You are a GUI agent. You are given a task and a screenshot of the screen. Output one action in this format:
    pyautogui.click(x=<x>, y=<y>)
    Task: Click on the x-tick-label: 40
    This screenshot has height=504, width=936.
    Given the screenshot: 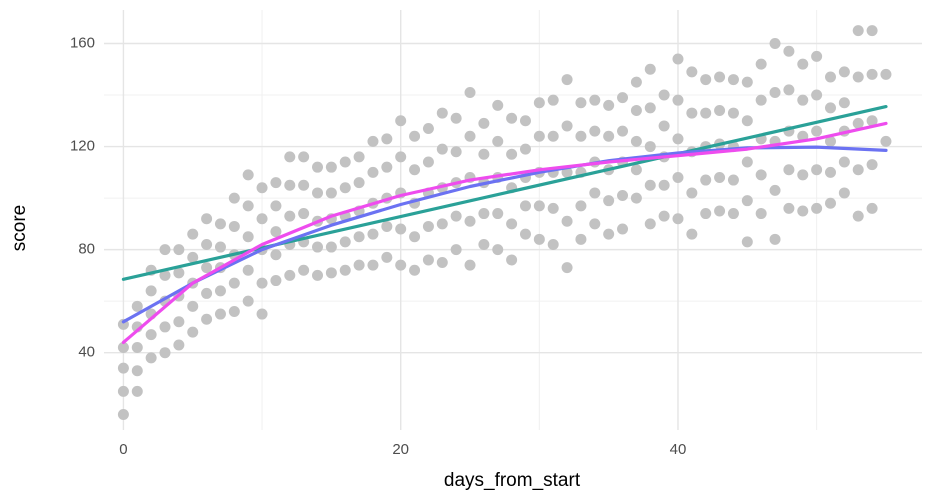 What is the action you would take?
    pyautogui.click(x=678, y=449)
    